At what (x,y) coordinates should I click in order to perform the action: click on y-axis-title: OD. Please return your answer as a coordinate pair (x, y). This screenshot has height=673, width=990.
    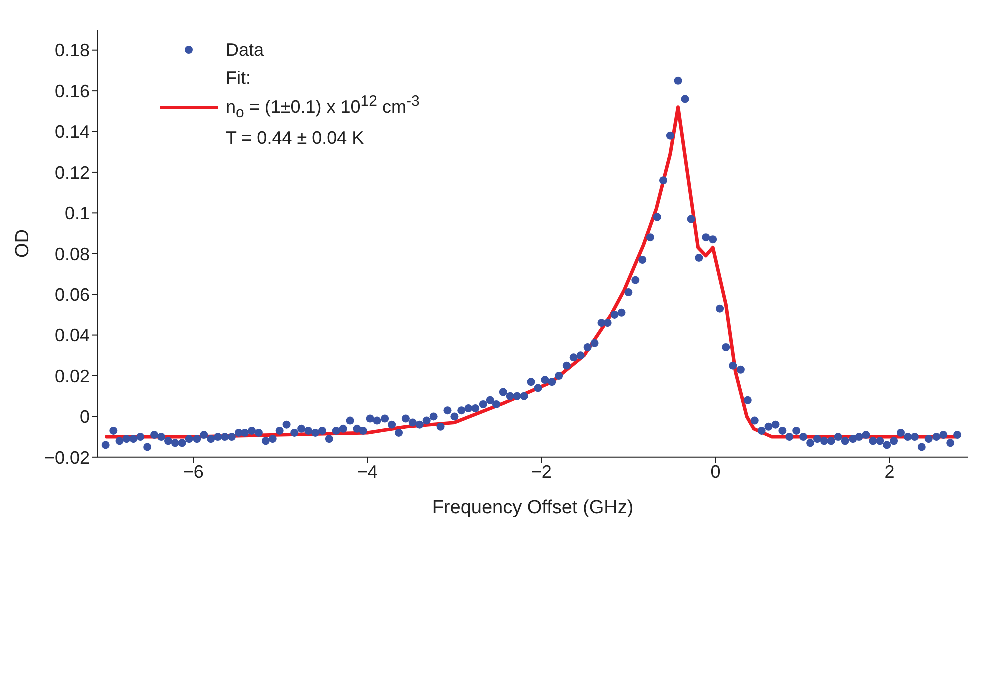
    Looking at the image, I should click on (23, 243).